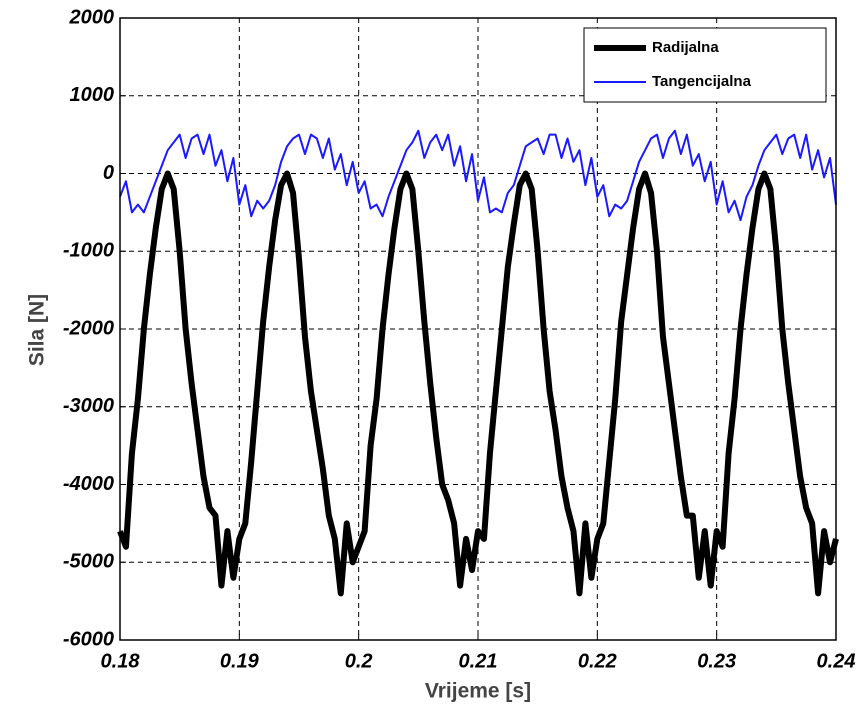 Image resolution: width=866 pixels, height=708 pixels. What do you see at coordinates (240, 661) in the screenshot?
I see `x-tick-label: 0.19` at bounding box center [240, 661].